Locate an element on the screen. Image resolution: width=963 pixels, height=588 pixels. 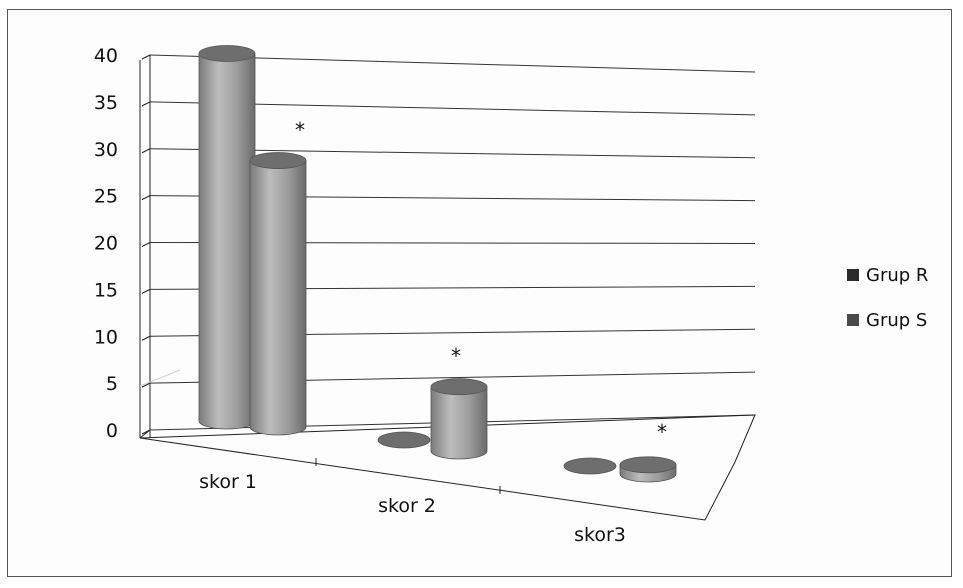
y-tick-label: 40 is located at coordinates (106, 56).